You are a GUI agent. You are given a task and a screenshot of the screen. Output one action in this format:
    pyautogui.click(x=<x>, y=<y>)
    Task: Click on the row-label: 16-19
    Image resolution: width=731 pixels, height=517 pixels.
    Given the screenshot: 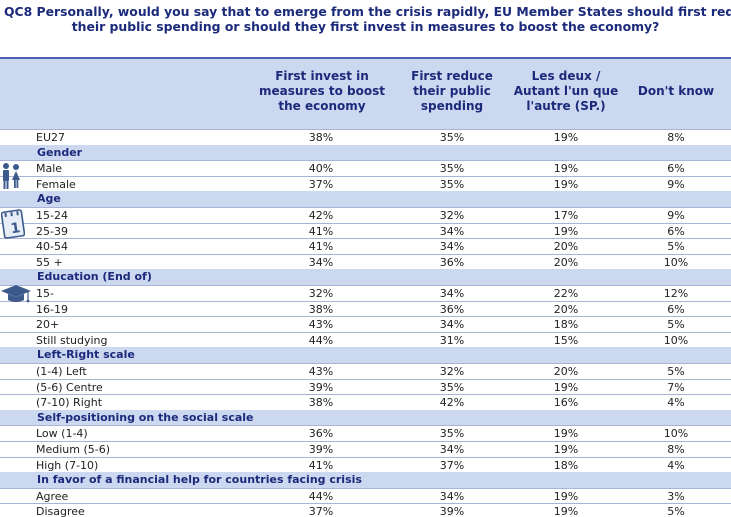 What is the action you would take?
    pyautogui.click(x=52, y=309)
    